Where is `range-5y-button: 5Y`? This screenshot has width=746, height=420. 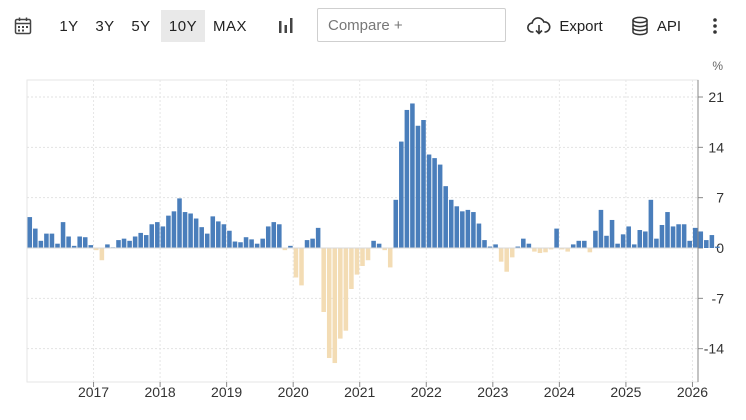
range-5y-button: 5Y is located at coordinates (141, 26).